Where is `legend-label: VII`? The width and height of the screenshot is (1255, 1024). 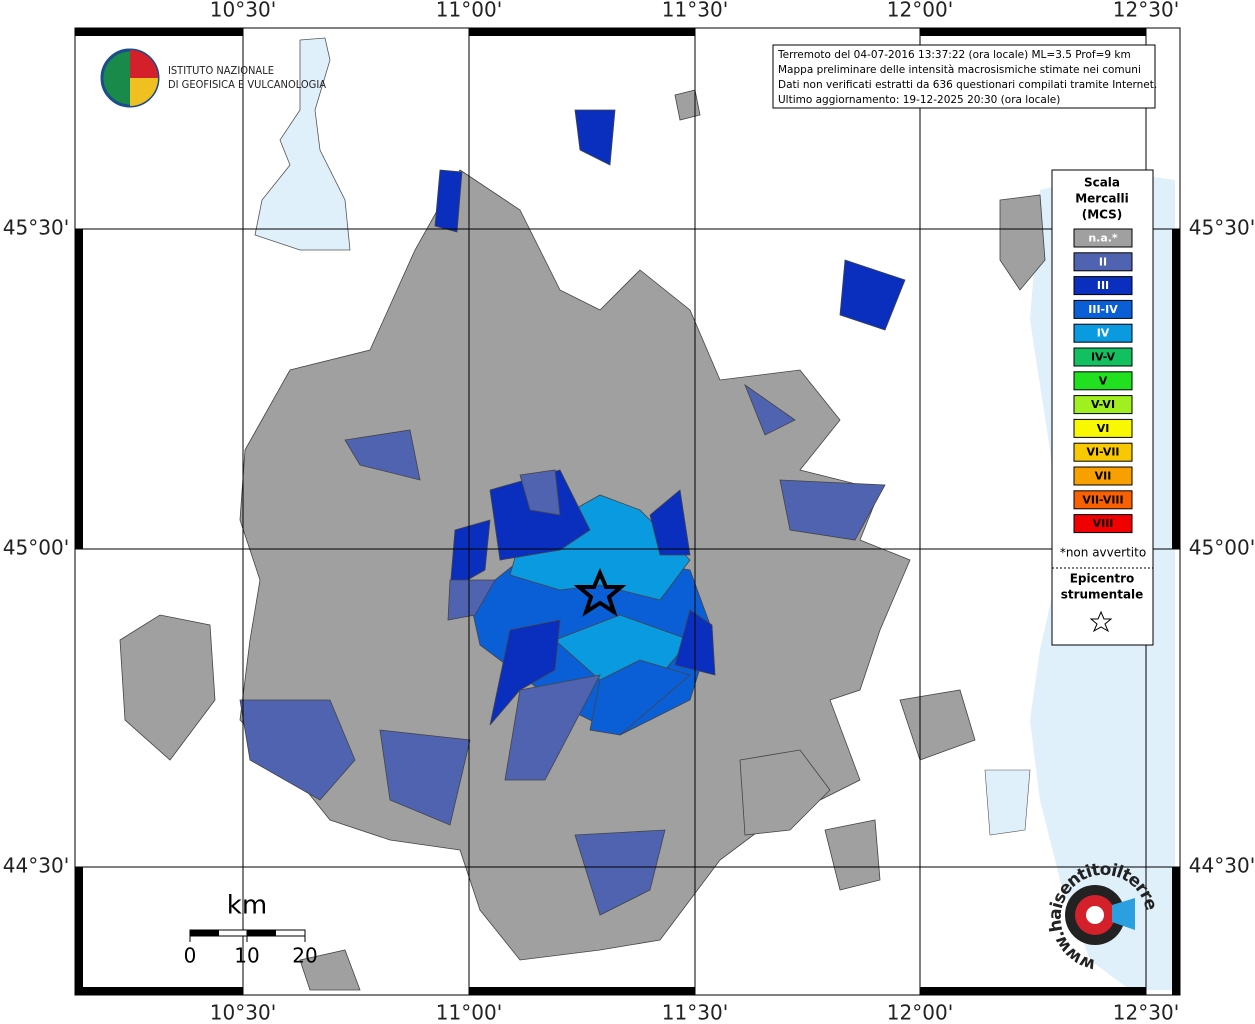
legend-label: VII is located at coordinates (1103, 476).